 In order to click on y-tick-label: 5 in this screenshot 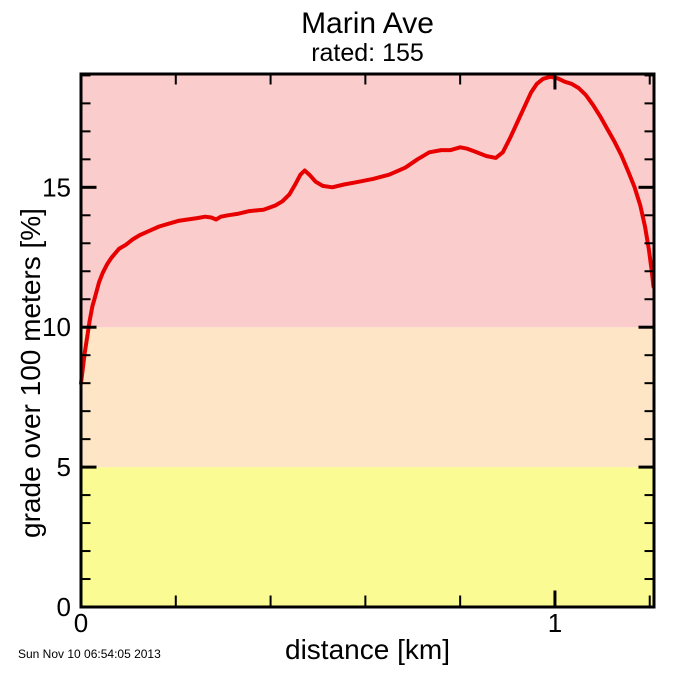, I will do `click(64, 467)`.